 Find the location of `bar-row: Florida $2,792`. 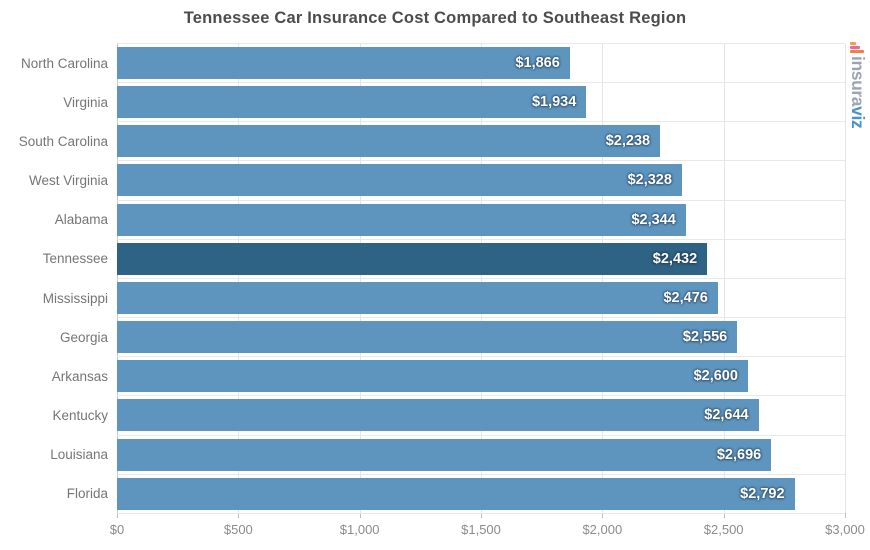

bar-row: Florida $2,792 is located at coordinates (456, 494).